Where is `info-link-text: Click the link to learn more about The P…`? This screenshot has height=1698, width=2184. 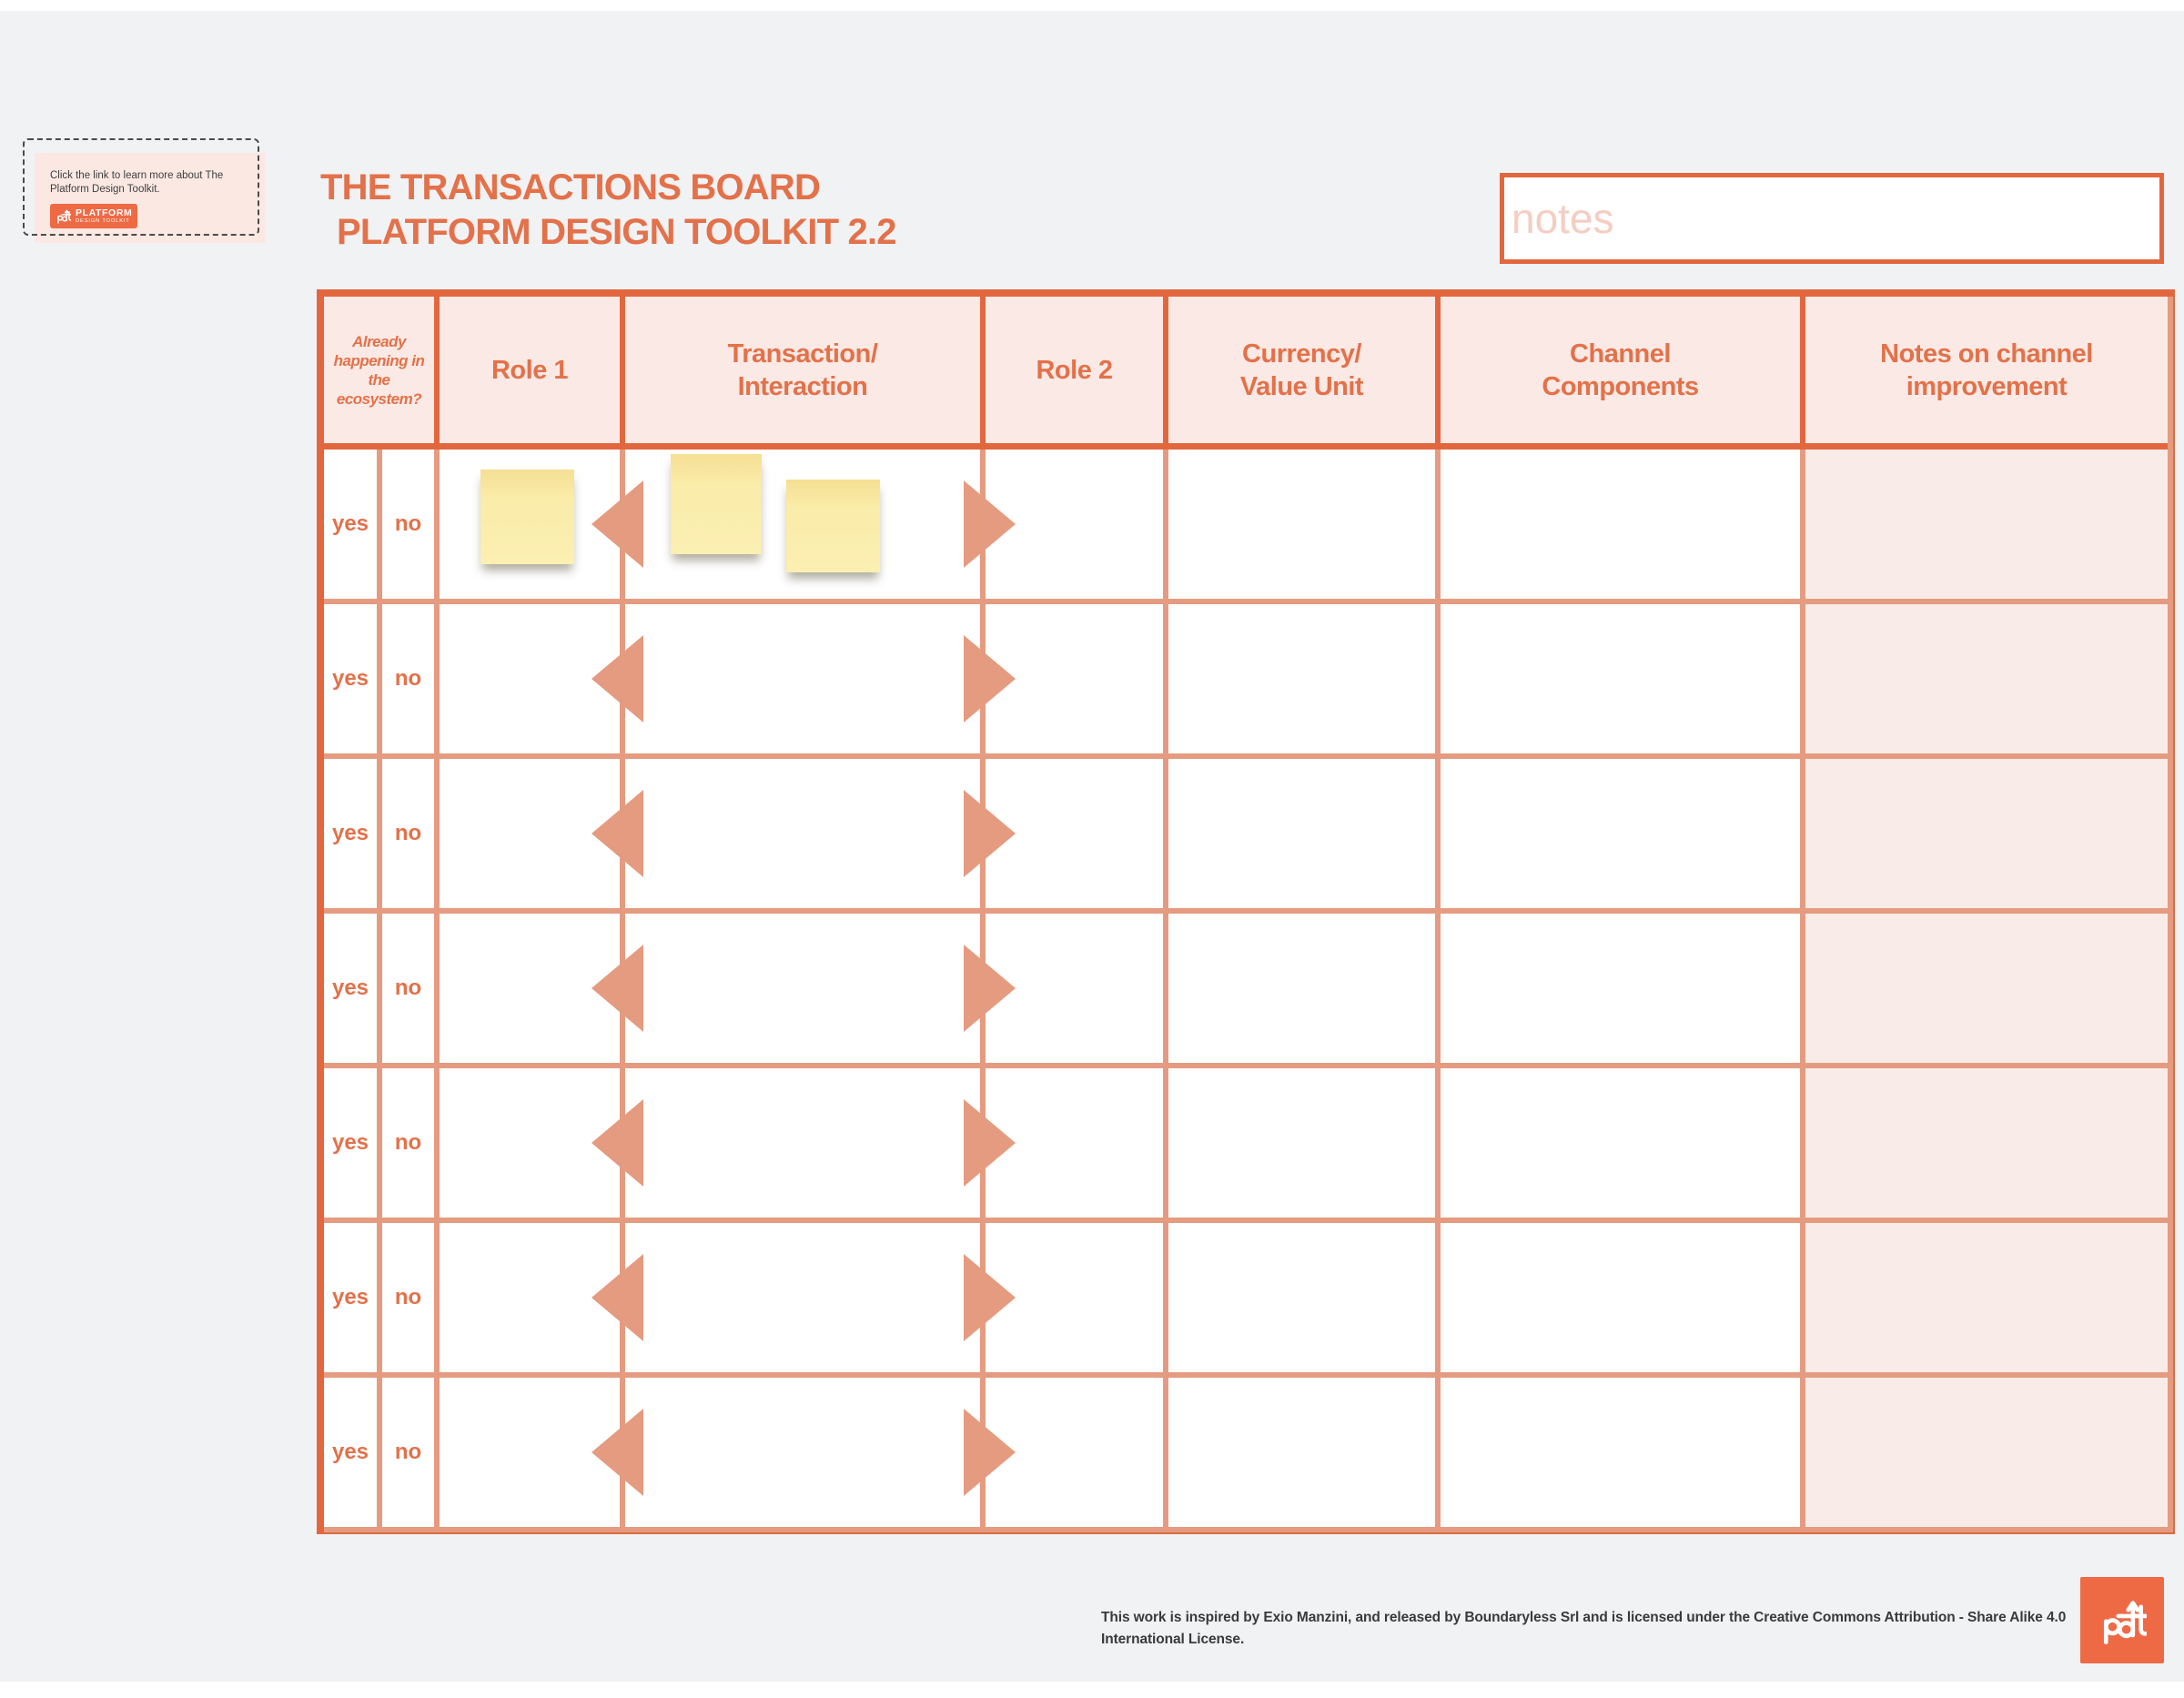
info-link-text: Click the link to learn more about The P… is located at coordinates (137, 182).